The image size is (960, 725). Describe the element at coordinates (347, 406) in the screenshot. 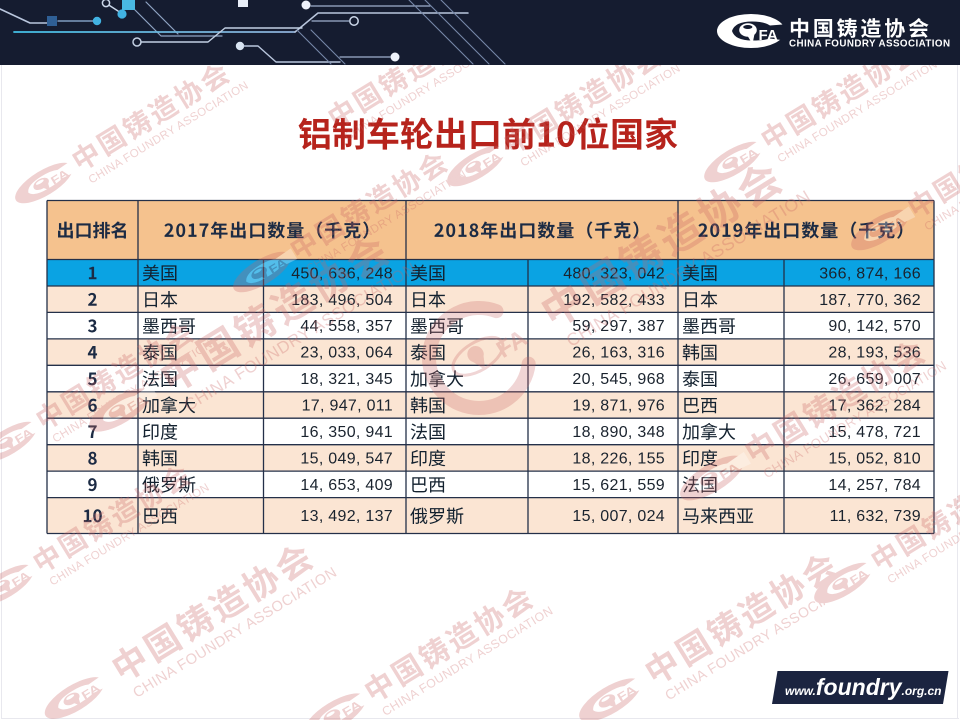

I see `svg-text: 17, 947, 011` at that location.